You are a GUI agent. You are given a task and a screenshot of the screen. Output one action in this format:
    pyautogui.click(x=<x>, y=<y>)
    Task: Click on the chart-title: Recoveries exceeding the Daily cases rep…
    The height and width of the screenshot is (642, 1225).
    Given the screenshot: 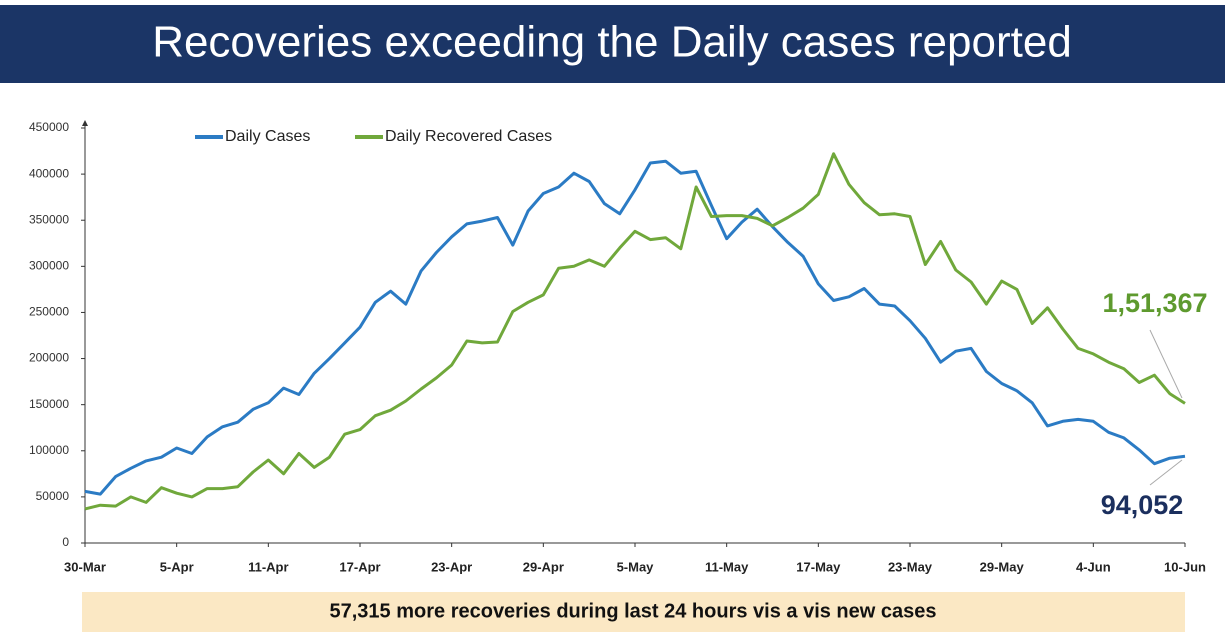 What is the action you would take?
    pyautogui.click(x=612, y=42)
    